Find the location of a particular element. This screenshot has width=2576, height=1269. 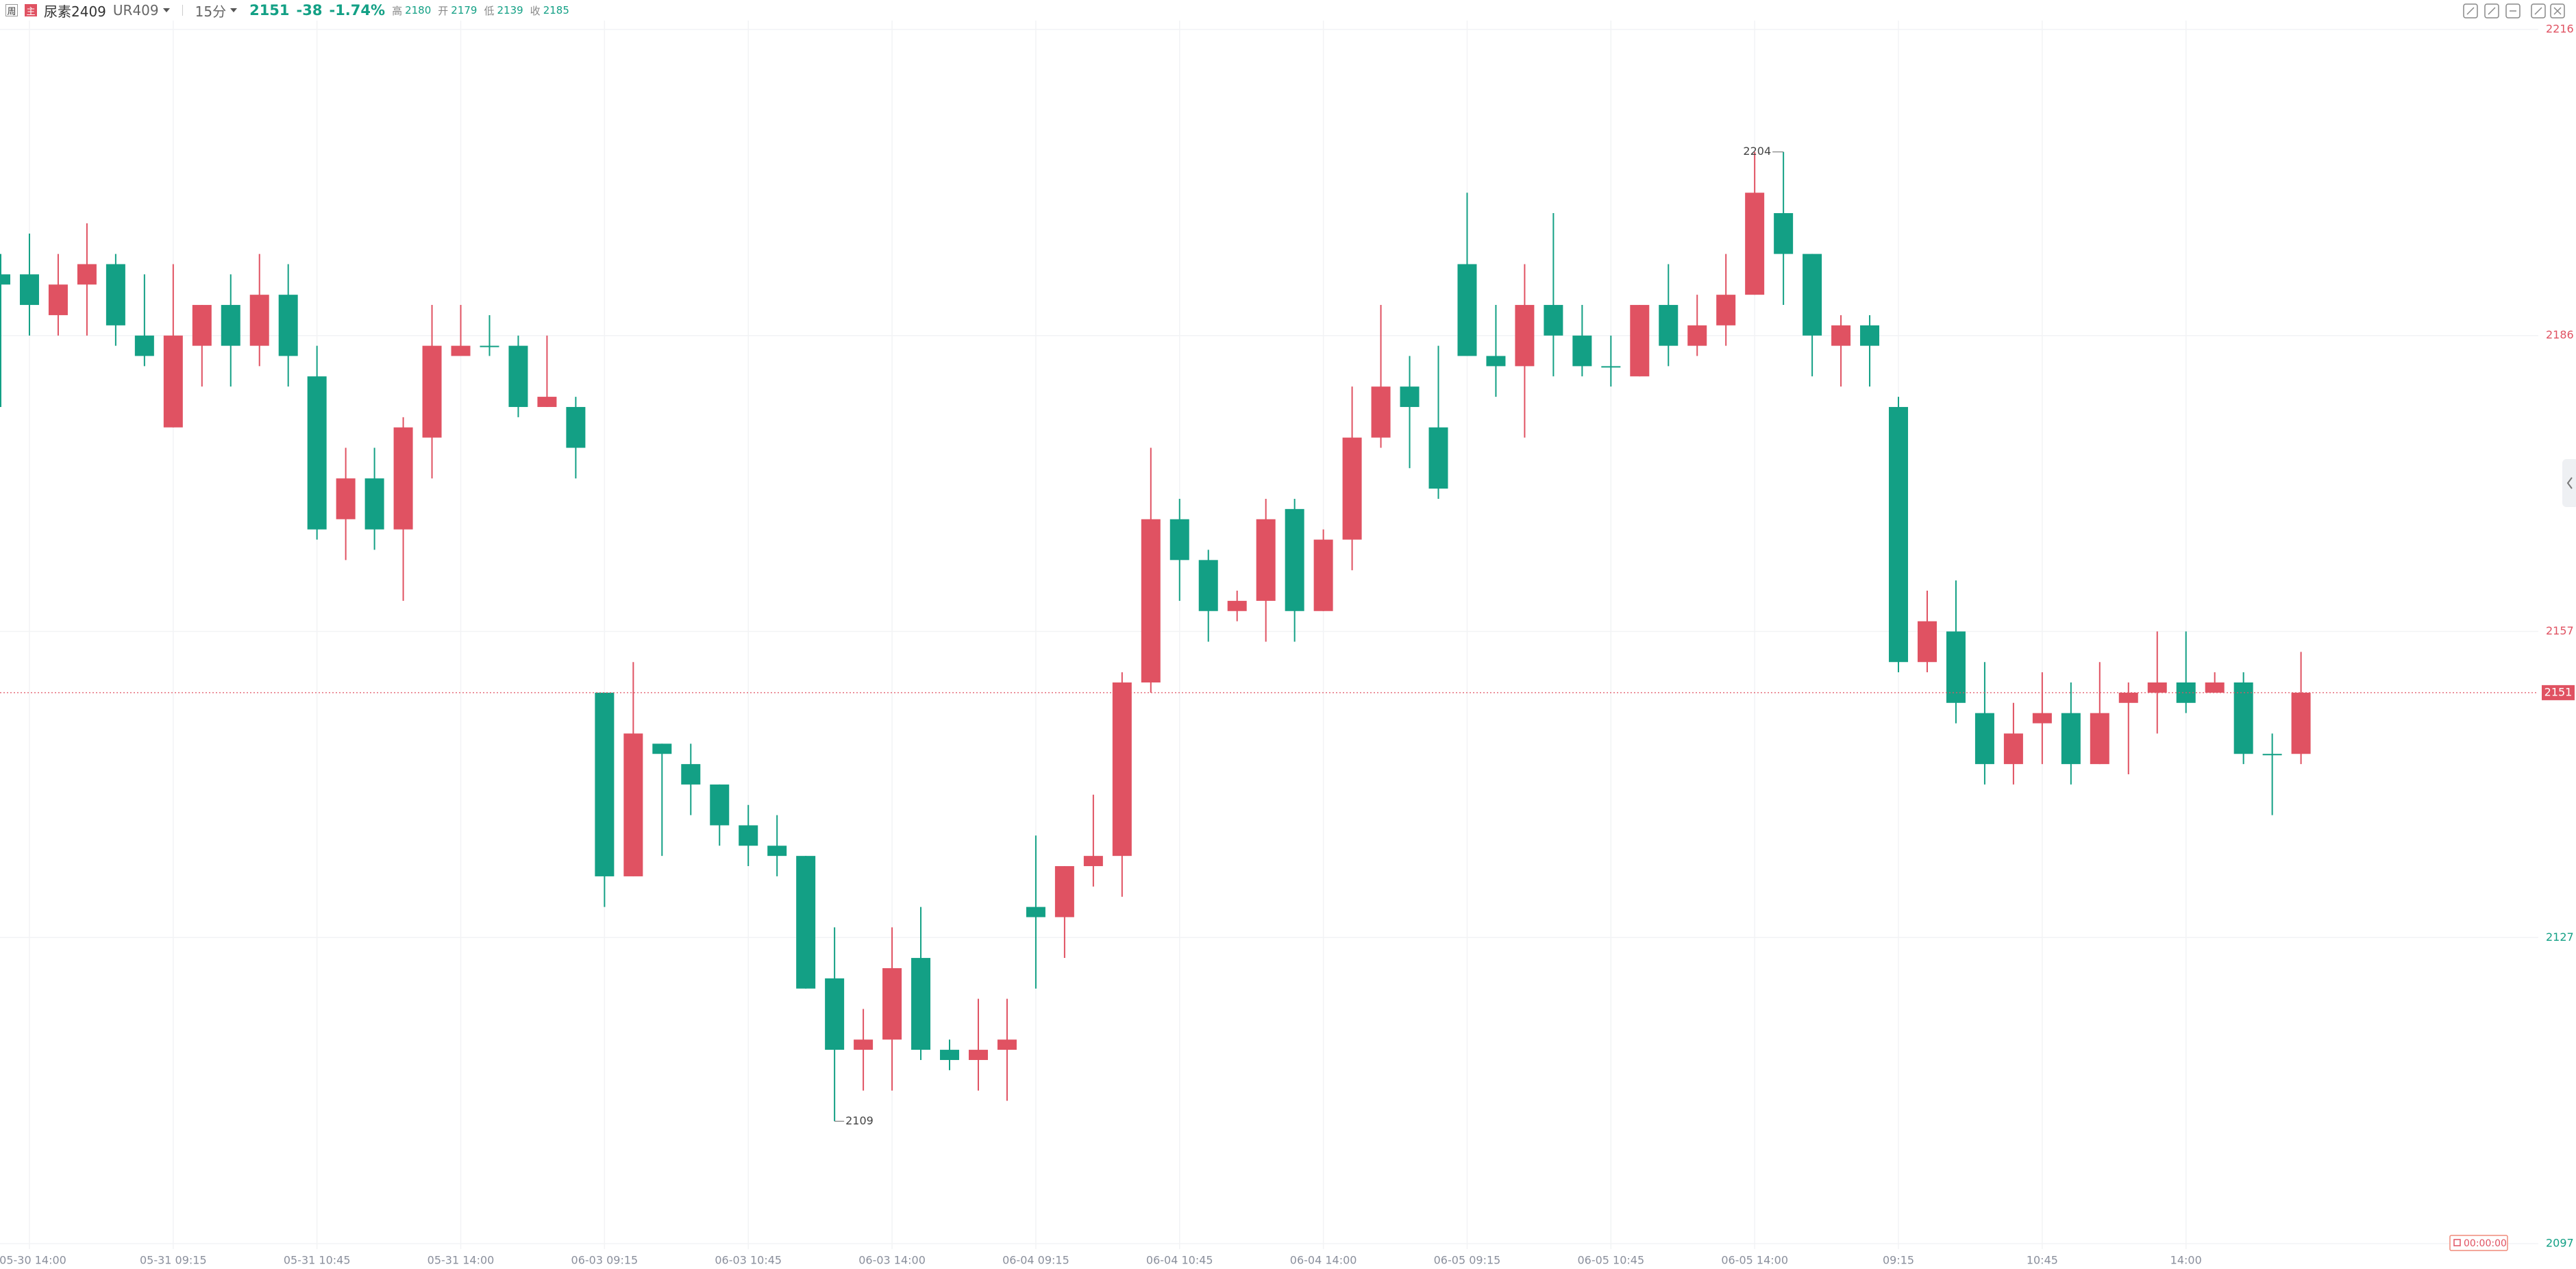

icon-glyph is located at coordinates (2514, 11).